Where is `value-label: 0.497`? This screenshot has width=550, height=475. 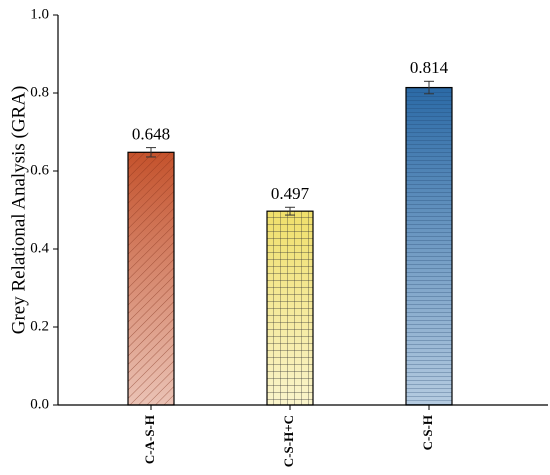
value-label: 0.497 is located at coordinates (290, 193).